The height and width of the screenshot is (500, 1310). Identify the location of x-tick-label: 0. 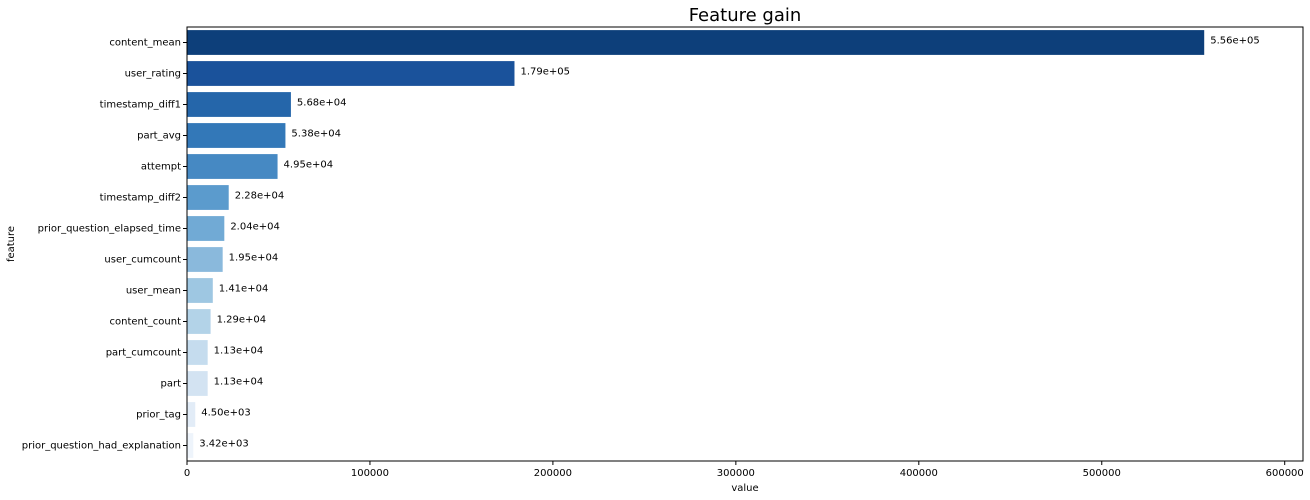
(187, 473).